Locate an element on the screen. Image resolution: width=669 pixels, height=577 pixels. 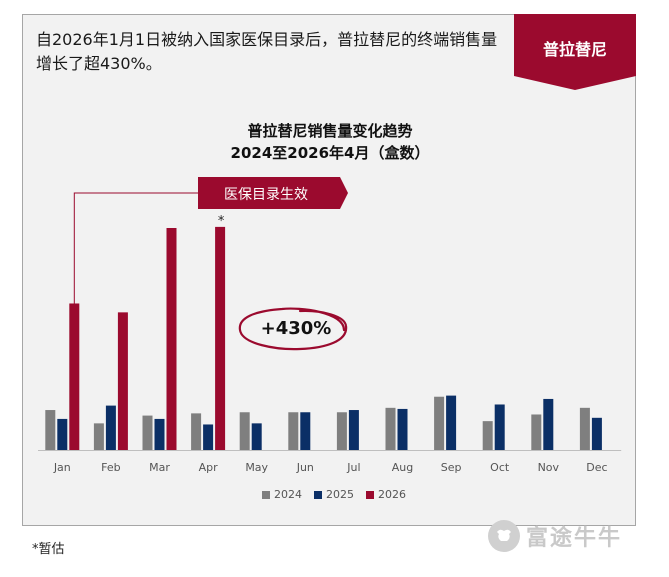
bar-2025-feb is located at coordinates (110, 427).